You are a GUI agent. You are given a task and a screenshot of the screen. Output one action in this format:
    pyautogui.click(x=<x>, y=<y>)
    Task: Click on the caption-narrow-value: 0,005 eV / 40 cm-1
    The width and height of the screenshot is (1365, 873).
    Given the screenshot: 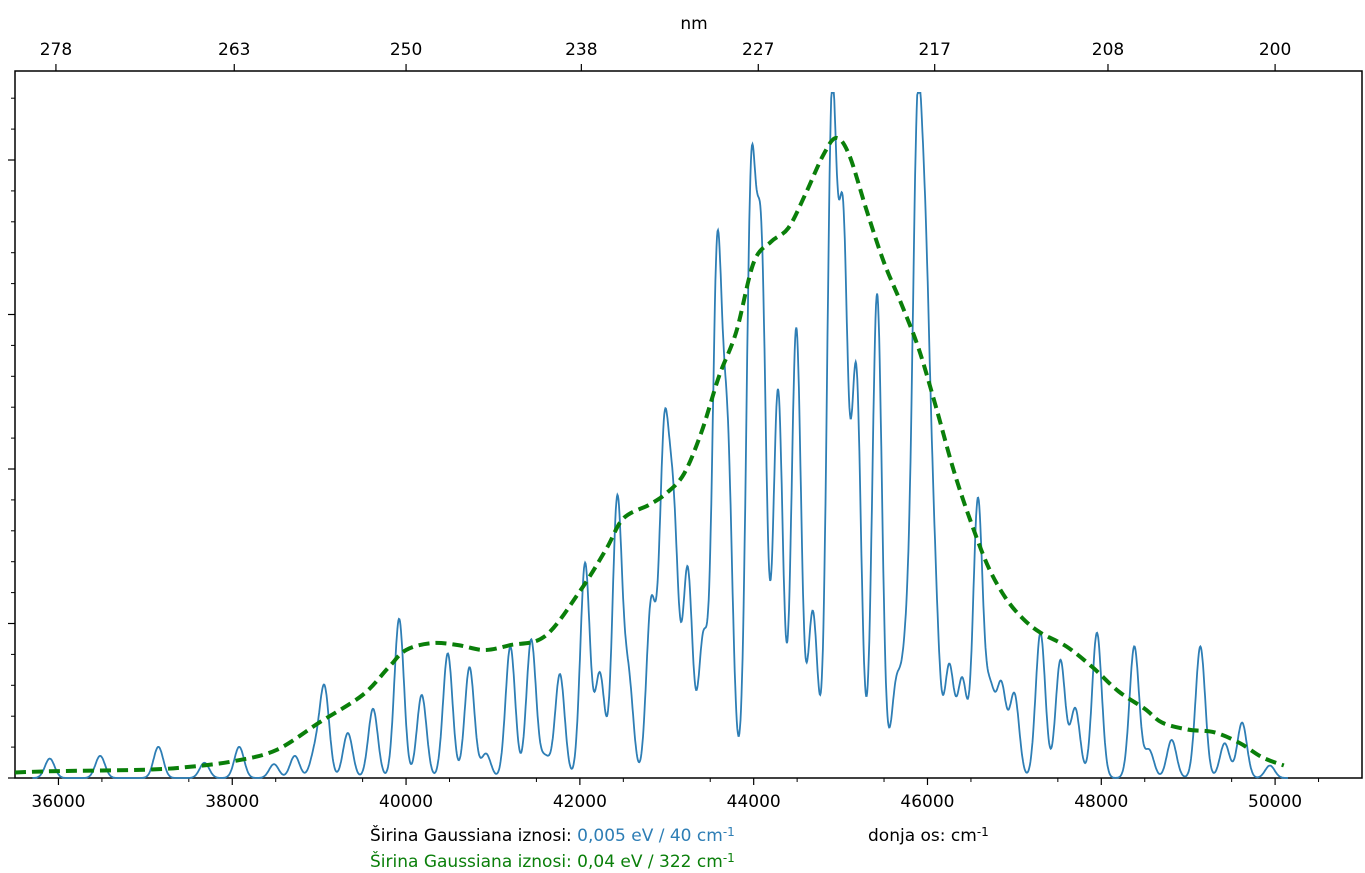 What is the action you would take?
    pyautogui.click(x=656, y=836)
    